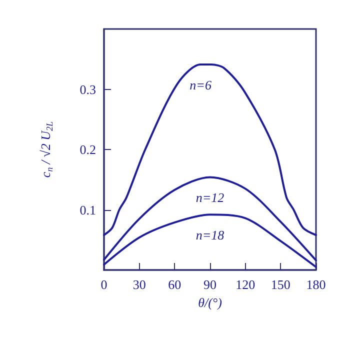 The width and height of the screenshot is (342, 344). Describe the element at coordinates (210, 284) in the screenshot. I see `x-tick-label: 90` at that location.